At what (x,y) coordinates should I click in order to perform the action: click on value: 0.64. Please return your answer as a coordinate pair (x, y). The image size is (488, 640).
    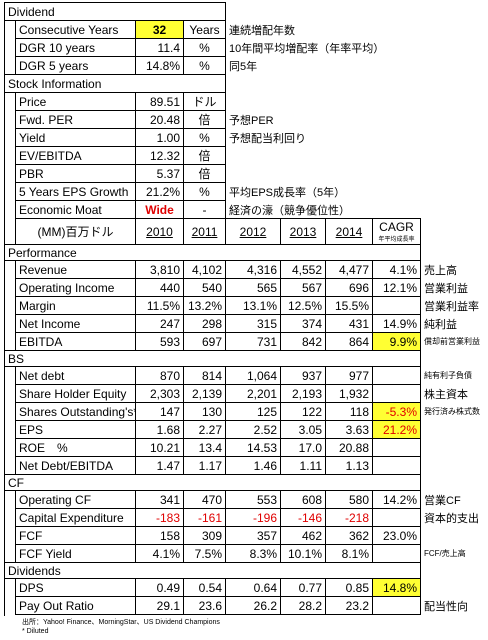
    Looking at the image, I should click on (253, 587).